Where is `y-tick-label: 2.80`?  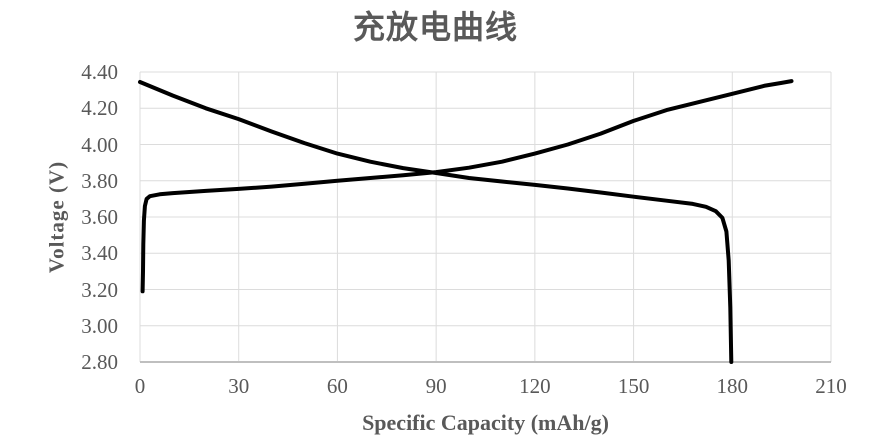
y-tick-label: 2.80 is located at coordinates (99, 362).